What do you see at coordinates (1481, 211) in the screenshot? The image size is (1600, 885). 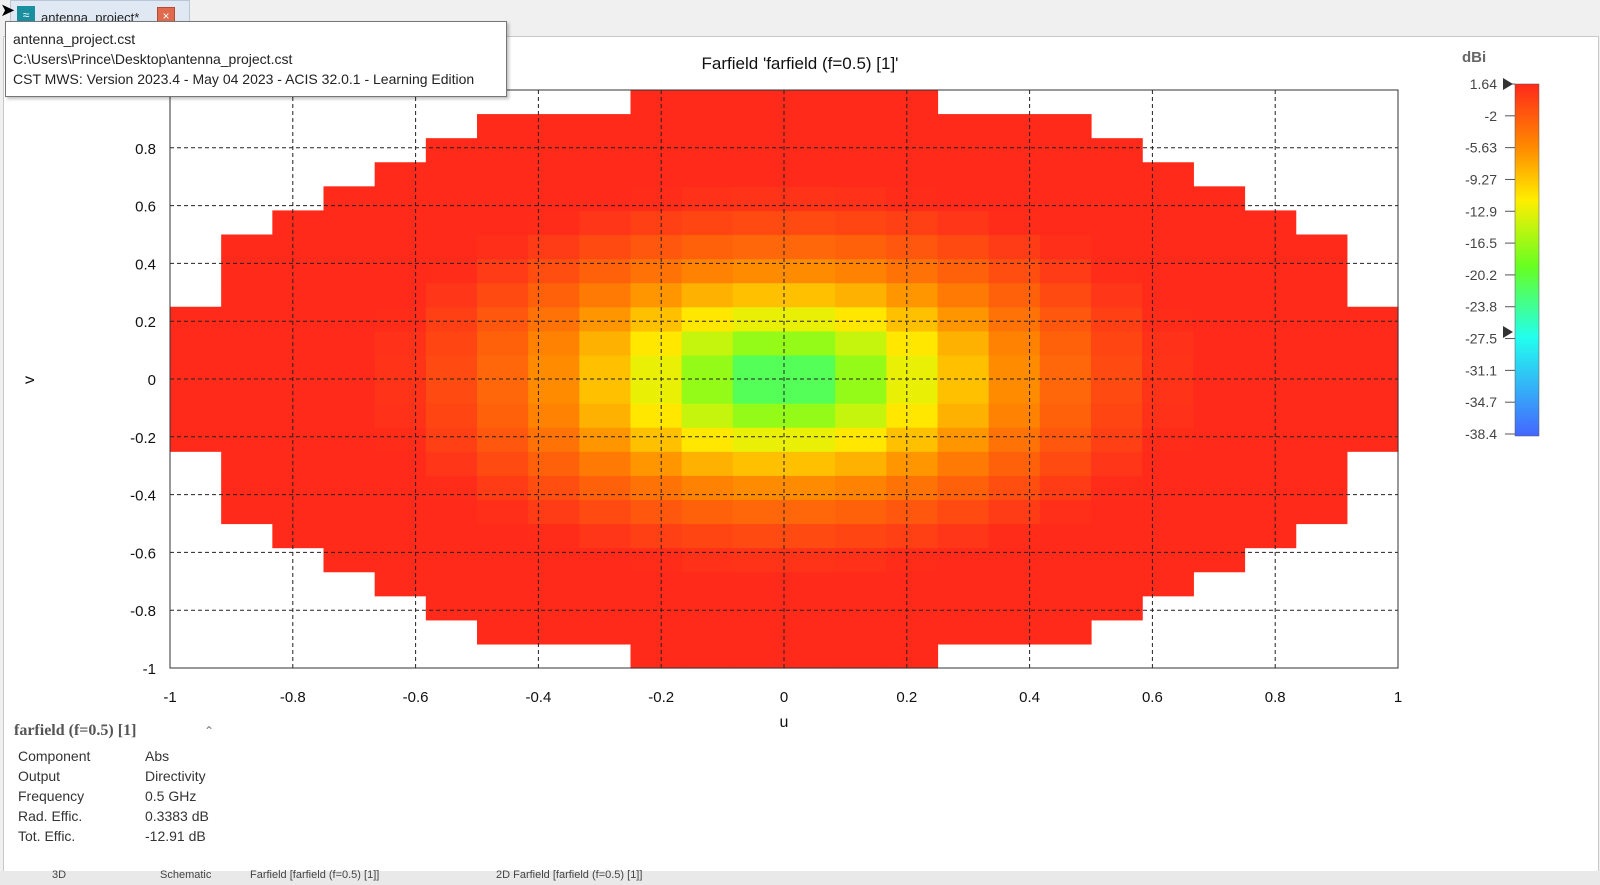 I see `colorbar-tick-label: -12.9` at bounding box center [1481, 211].